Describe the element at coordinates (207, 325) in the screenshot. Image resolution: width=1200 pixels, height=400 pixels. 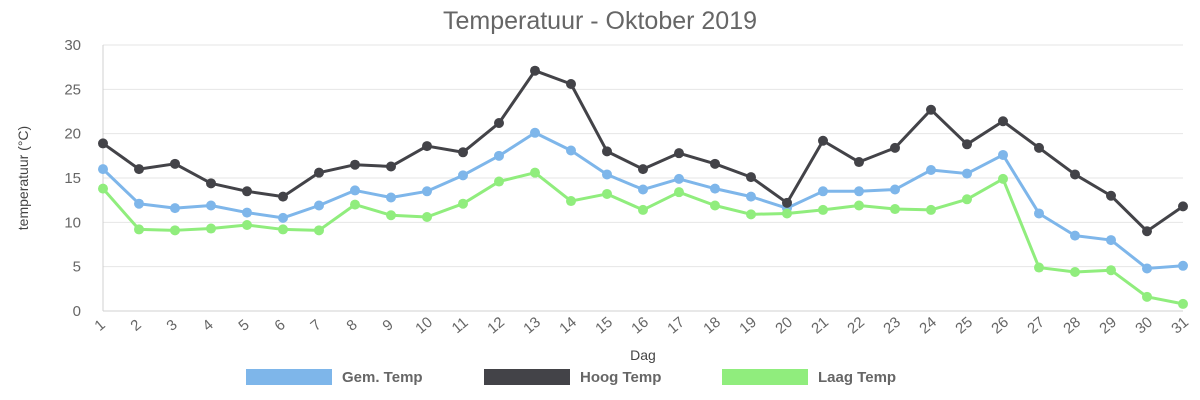
I see `x-tick-label: 4` at that location.